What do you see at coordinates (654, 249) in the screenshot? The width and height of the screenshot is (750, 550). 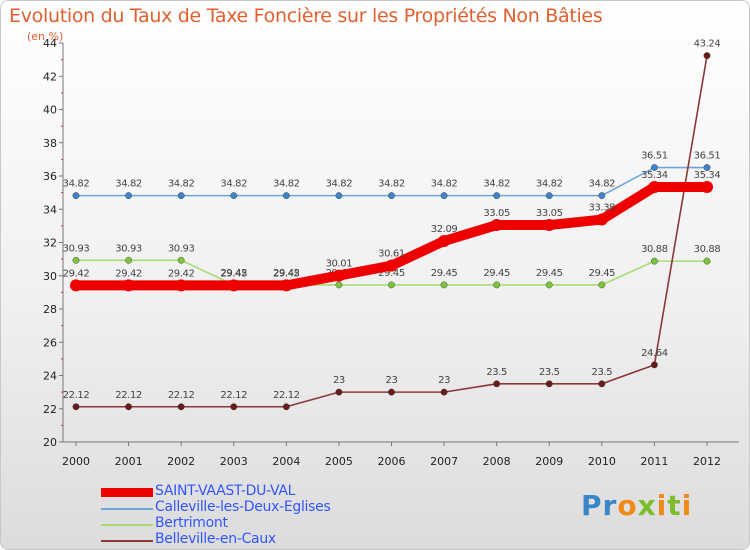 I see `data-label-bertrimont: 30.88` at bounding box center [654, 249].